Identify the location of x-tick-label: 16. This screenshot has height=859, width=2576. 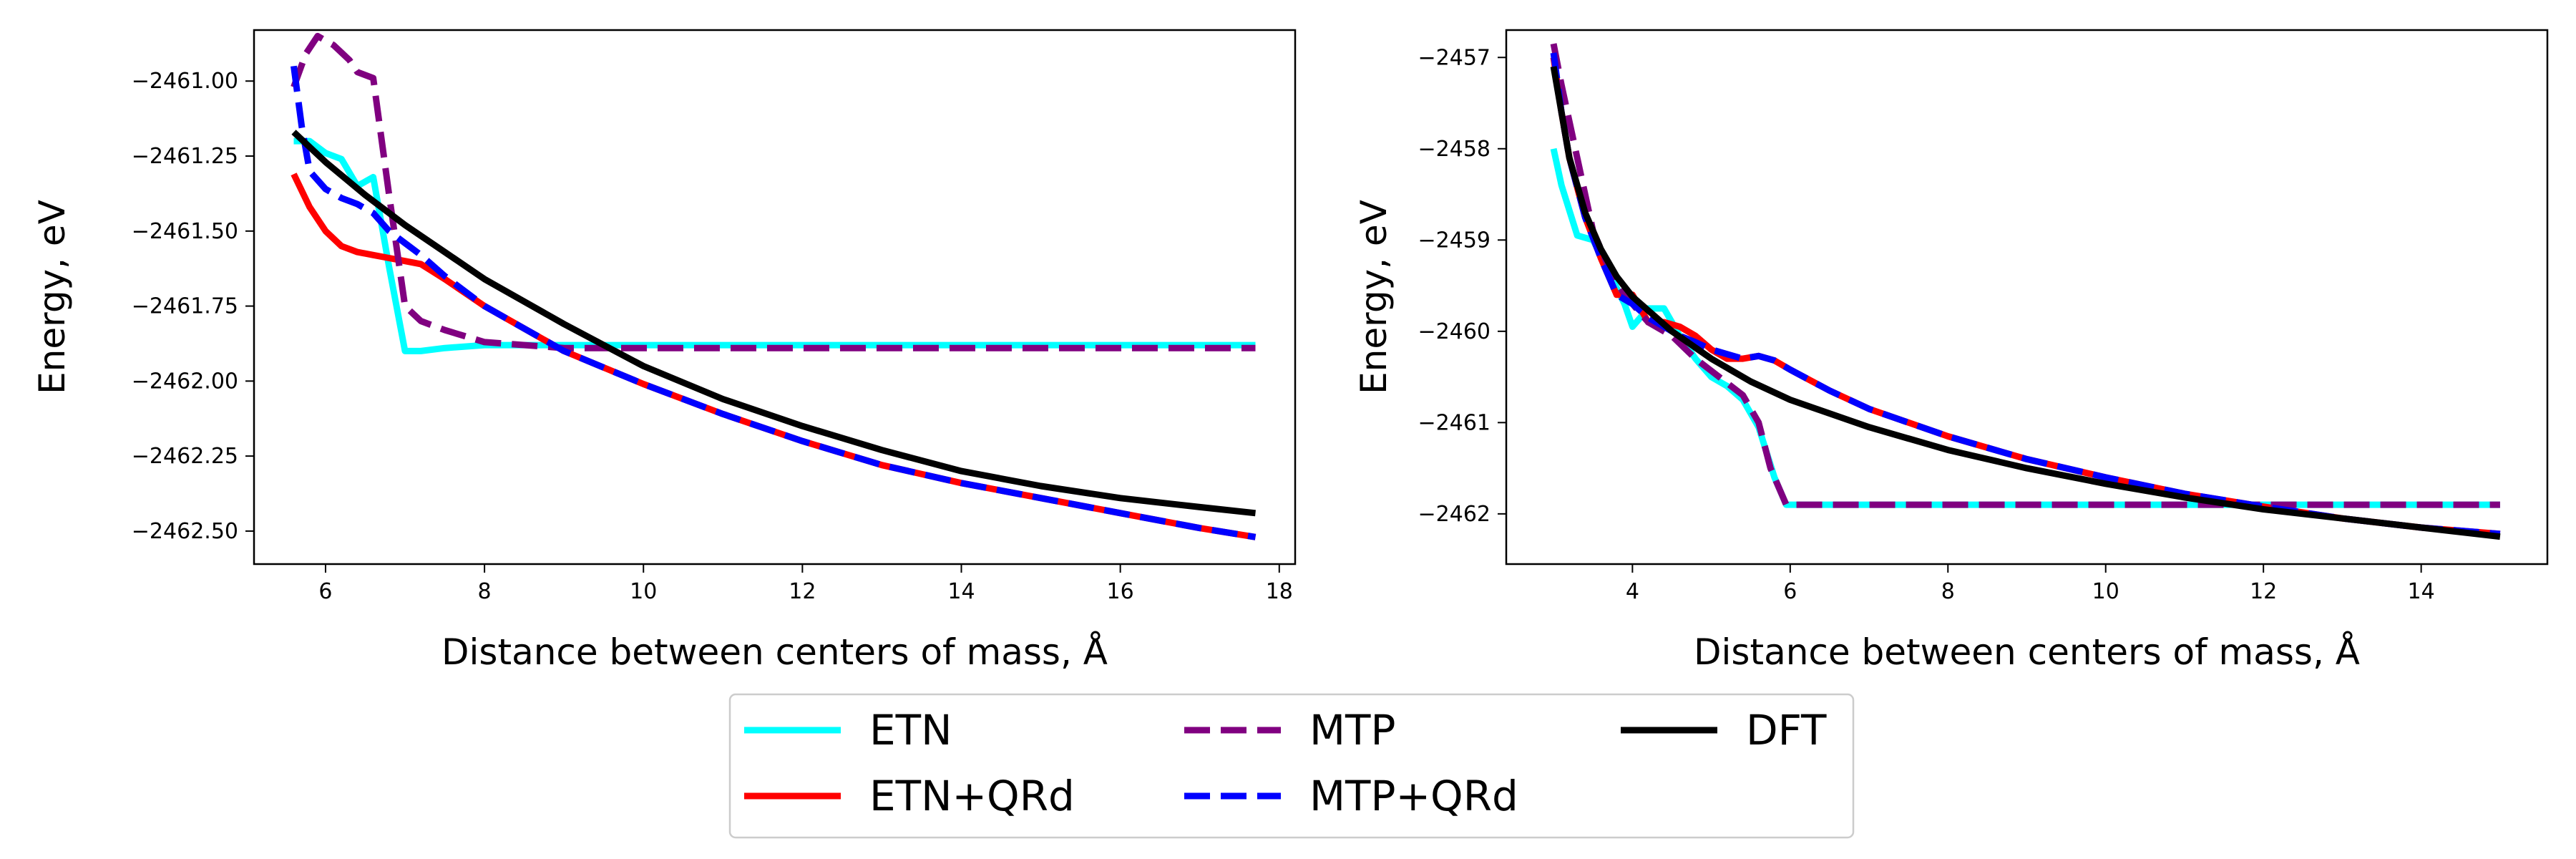
(1120, 591).